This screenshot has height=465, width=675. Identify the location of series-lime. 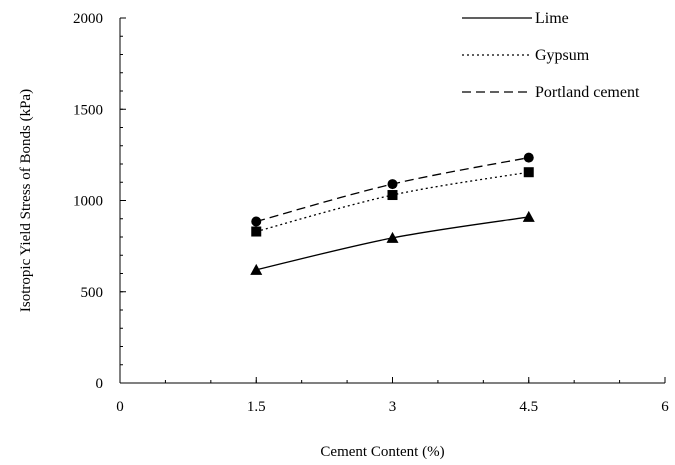
(392, 242).